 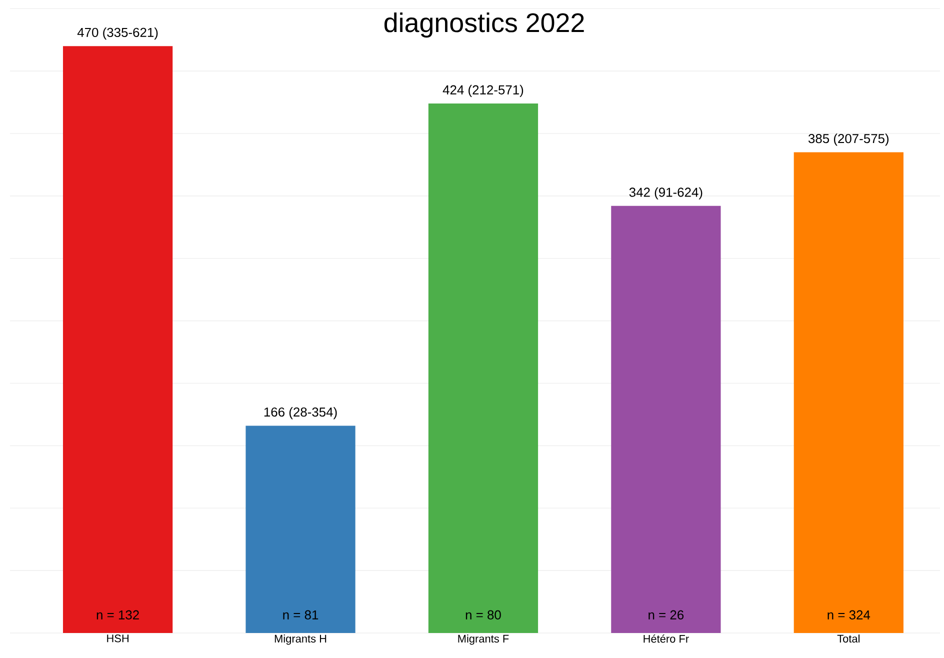 I want to click on annotation: n = 26, so click(x=666, y=615).